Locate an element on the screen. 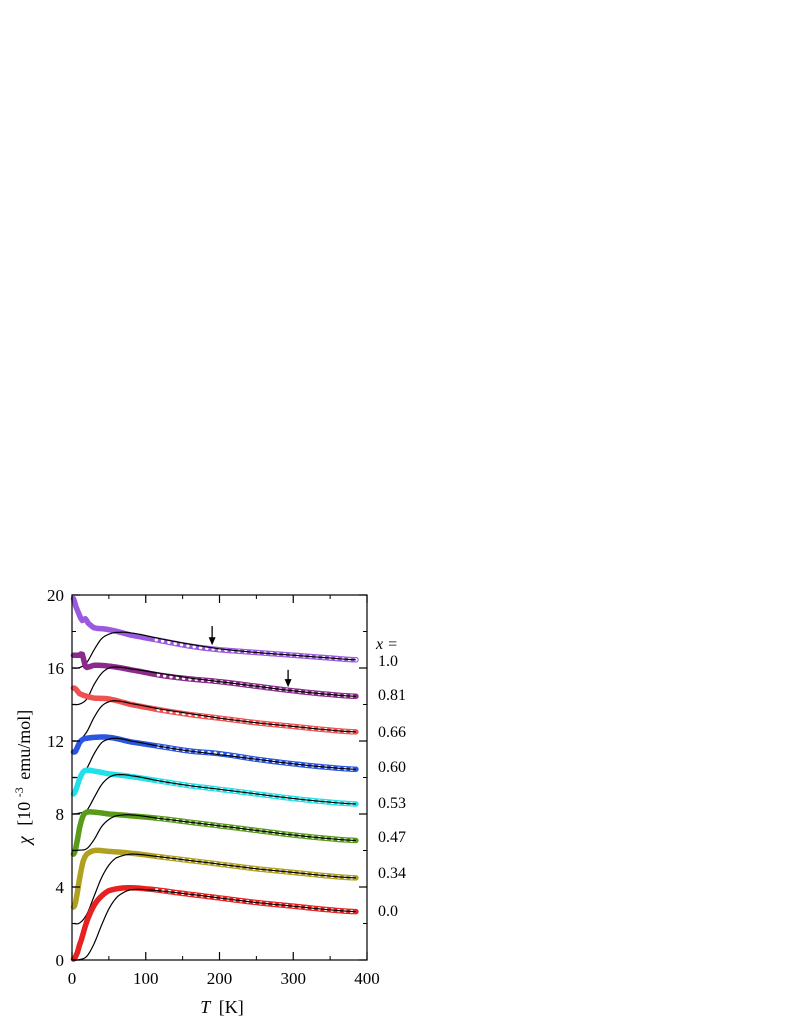 The width and height of the screenshot is (789, 1021). x-tick-label: 0 is located at coordinates (72, 978).